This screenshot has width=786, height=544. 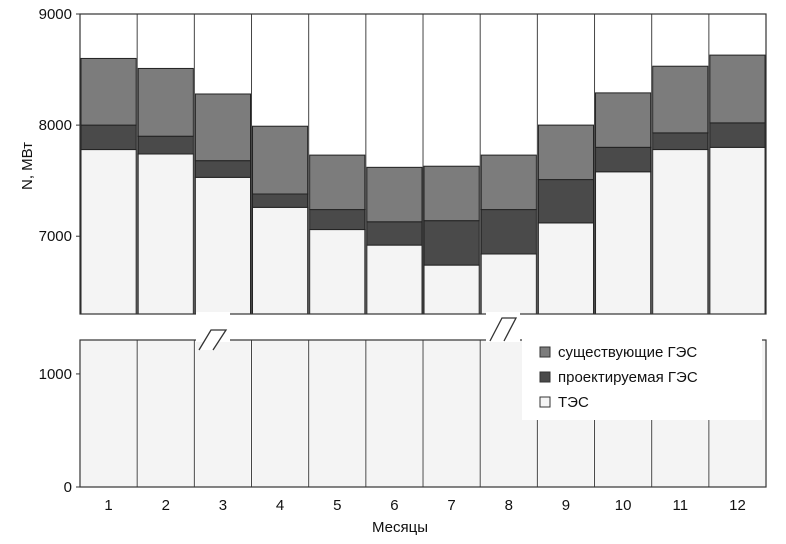 What do you see at coordinates (400, 527) in the screenshot?
I see `x-axis-title: Месяцы` at bounding box center [400, 527].